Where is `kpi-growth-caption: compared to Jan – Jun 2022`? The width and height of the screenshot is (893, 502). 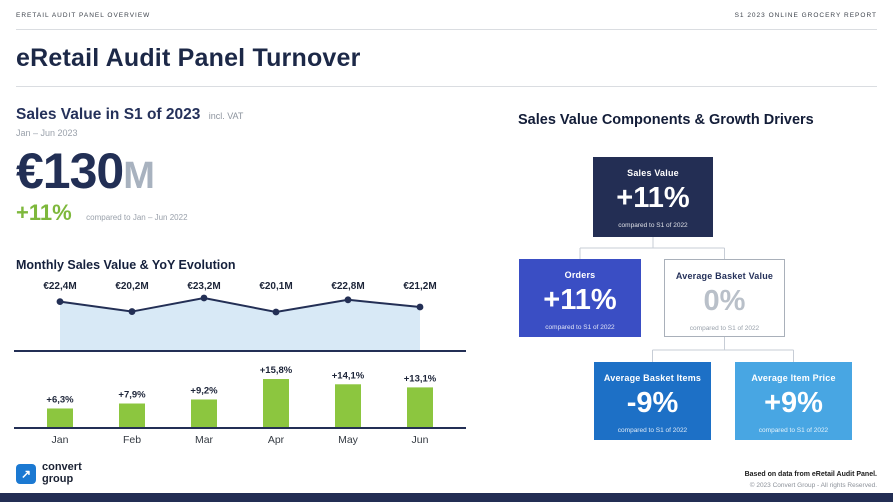
kpi-growth-caption: compared to Jan – Jun 2022 is located at coordinates (137, 217).